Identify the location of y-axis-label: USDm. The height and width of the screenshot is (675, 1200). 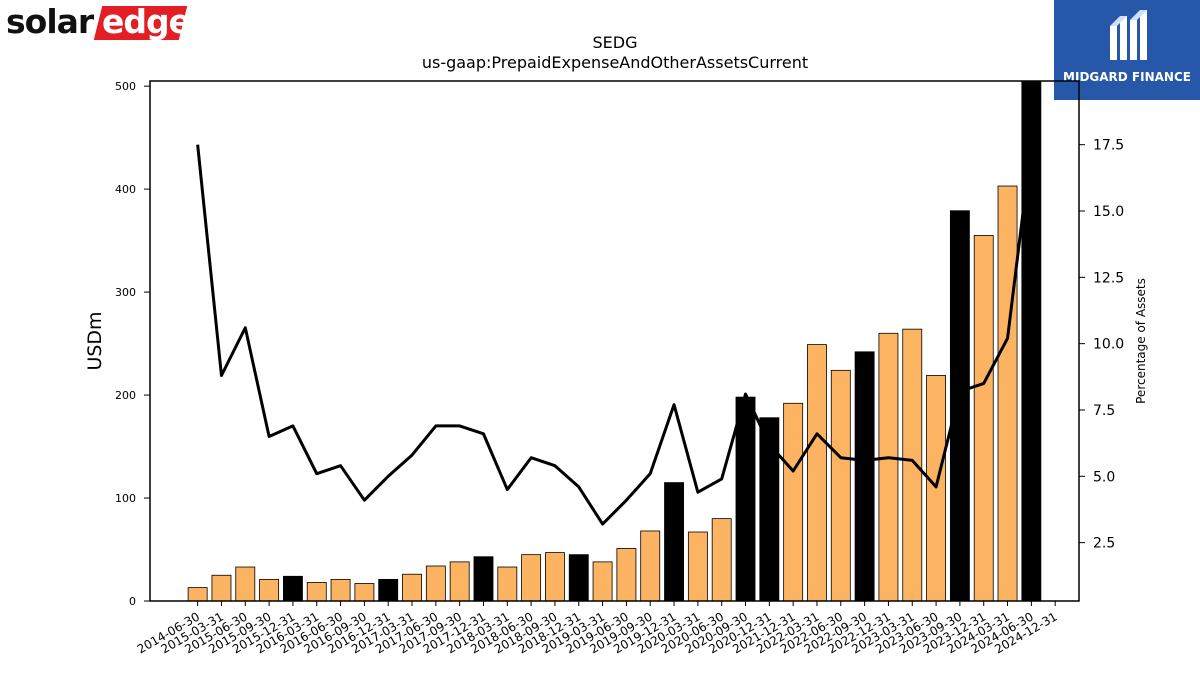
(95, 340).